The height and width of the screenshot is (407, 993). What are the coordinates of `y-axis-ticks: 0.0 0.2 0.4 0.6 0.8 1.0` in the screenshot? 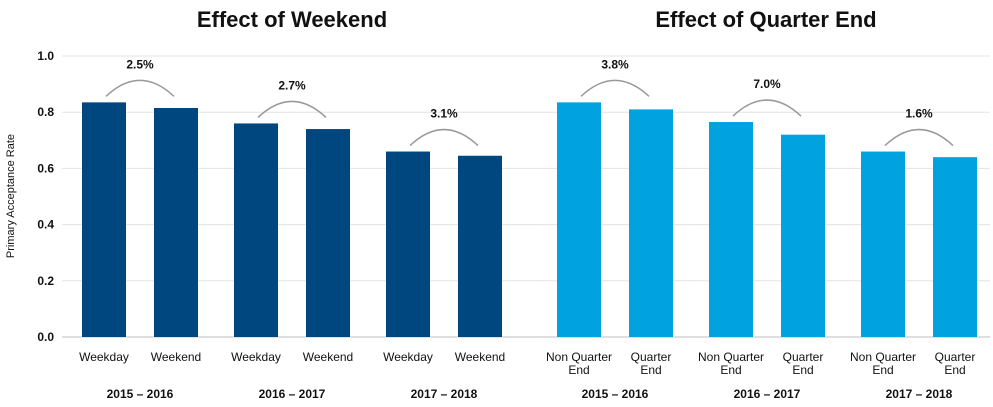 It's located at (45, 196).